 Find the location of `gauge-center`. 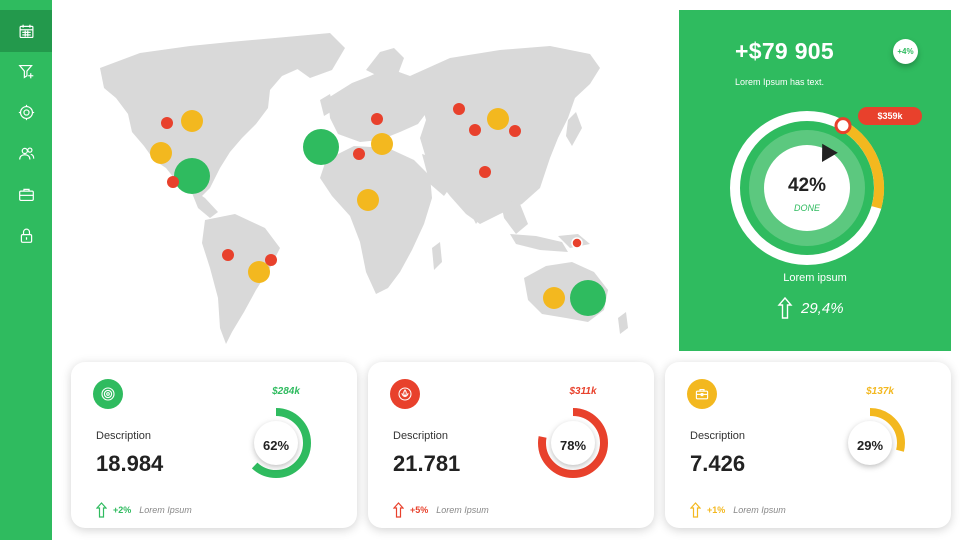

gauge-center is located at coordinates (807, 188).